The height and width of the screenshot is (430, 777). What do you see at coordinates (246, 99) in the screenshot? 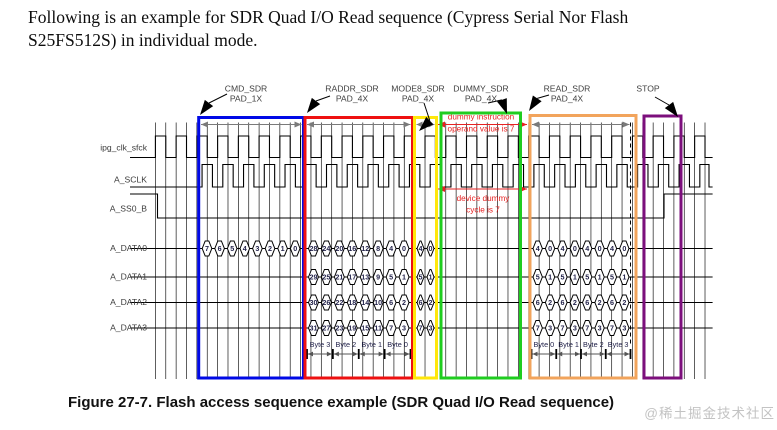
I see `section-title2-cmd: PAD_1X` at bounding box center [246, 99].